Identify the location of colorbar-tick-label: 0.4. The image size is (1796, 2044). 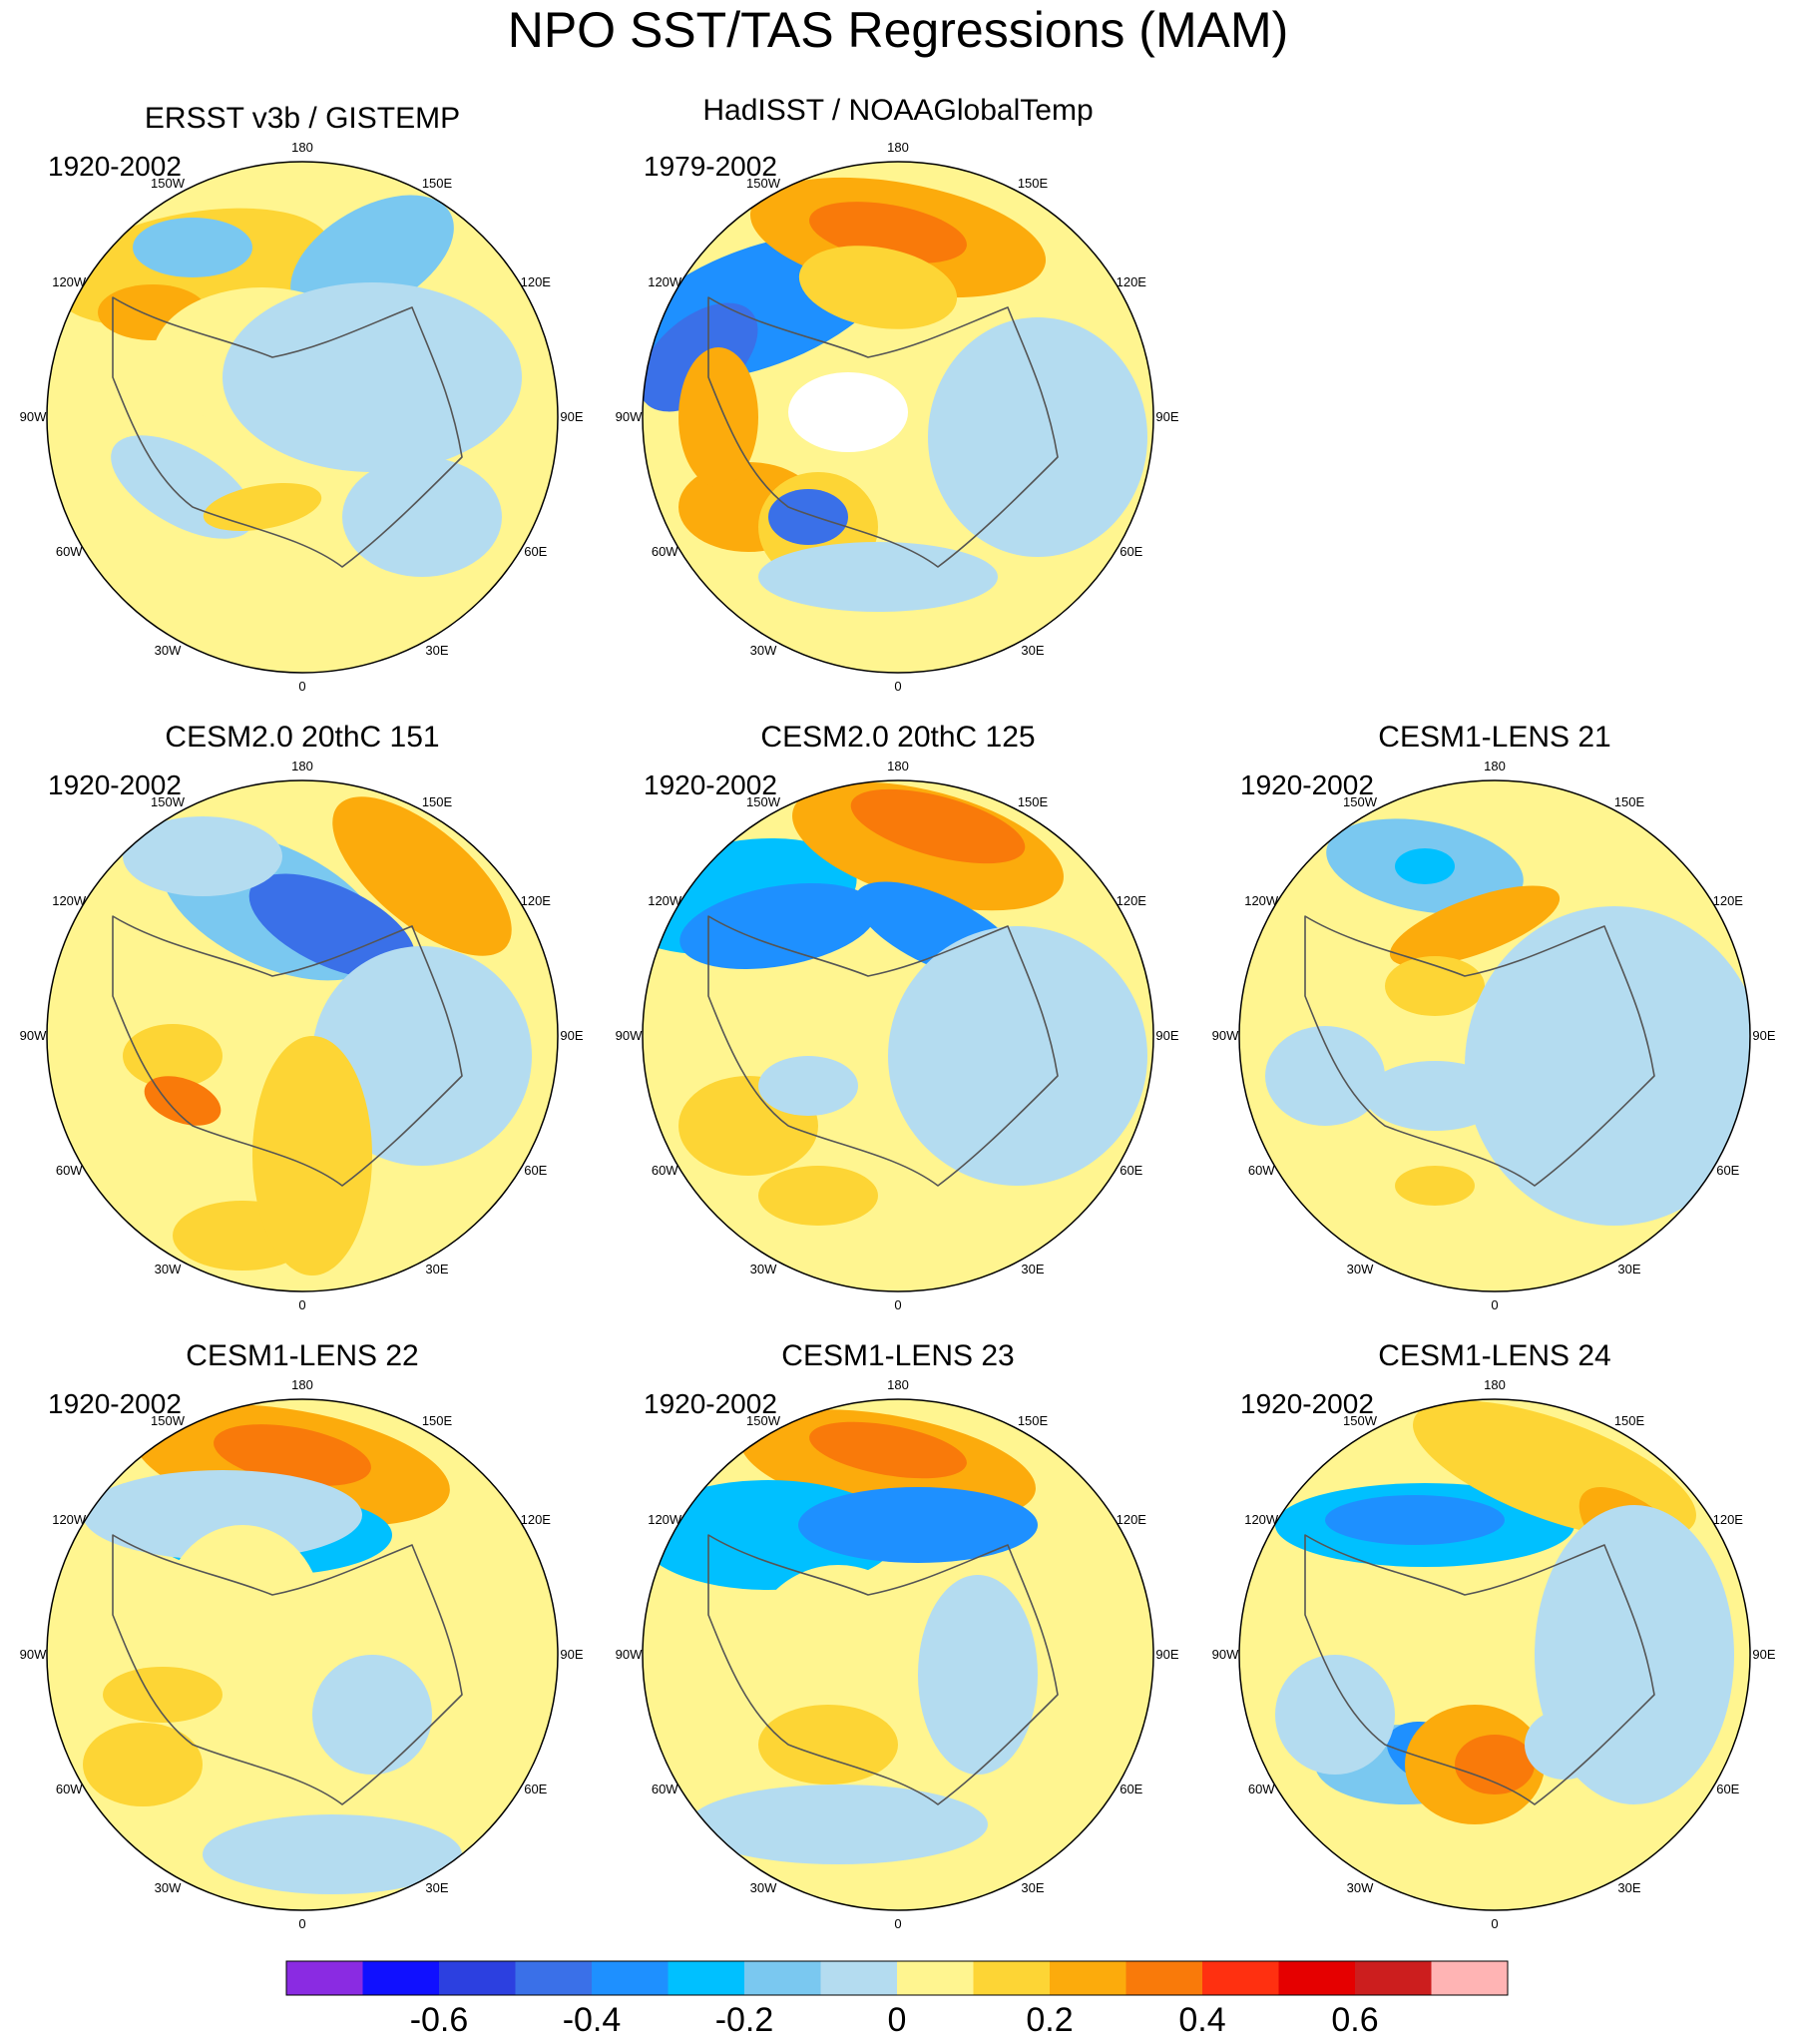
(1201, 2020).